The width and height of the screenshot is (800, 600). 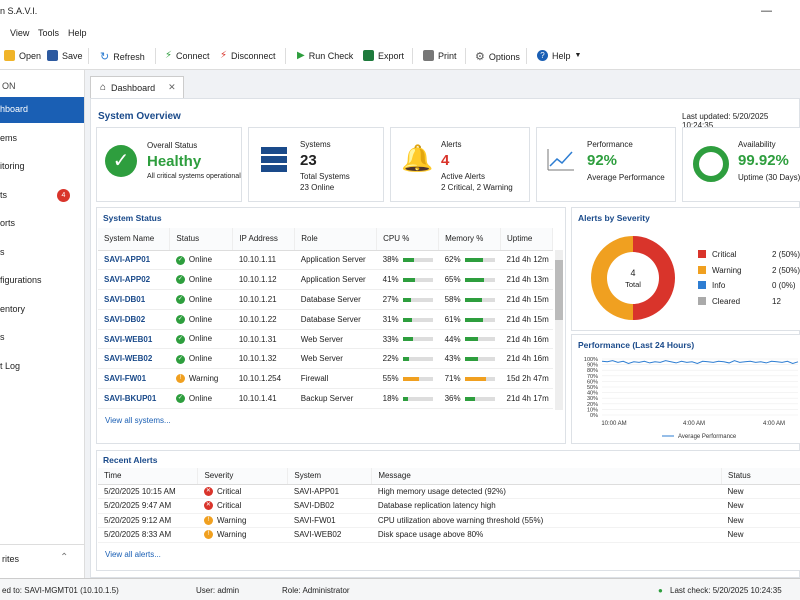 What do you see at coordinates (2, 252) in the screenshot?
I see `sidebar-item-users: s` at bounding box center [2, 252].